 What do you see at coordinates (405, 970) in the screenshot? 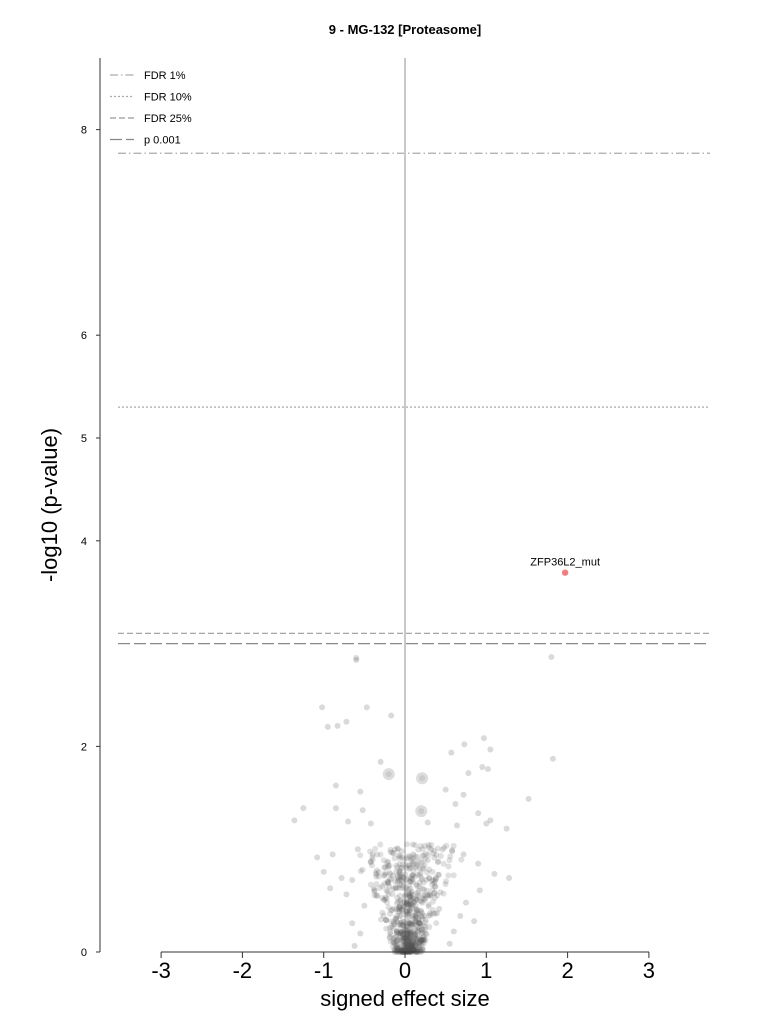
I see `x-tick-label: 0` at bounding box center [405, 970].